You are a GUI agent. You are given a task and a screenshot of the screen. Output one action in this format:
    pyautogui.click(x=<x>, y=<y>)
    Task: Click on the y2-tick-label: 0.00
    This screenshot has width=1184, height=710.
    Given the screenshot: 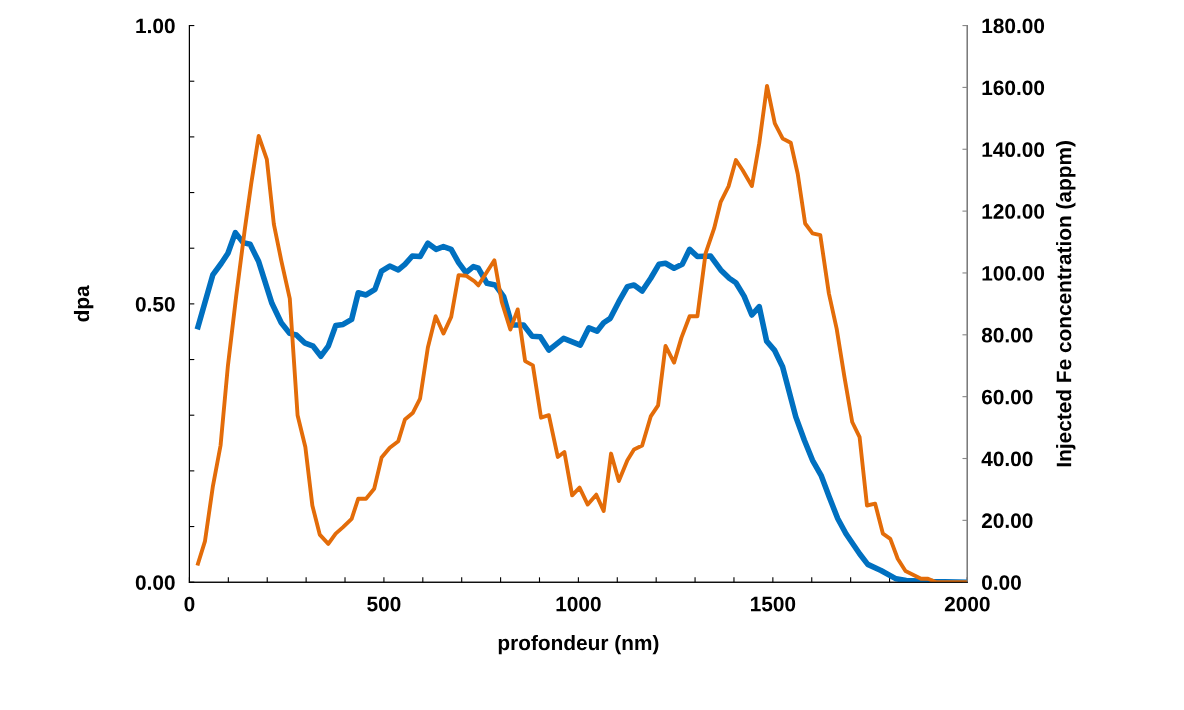 What is the action you would take?
    pyautogui.click(x=1001, y=582)
    